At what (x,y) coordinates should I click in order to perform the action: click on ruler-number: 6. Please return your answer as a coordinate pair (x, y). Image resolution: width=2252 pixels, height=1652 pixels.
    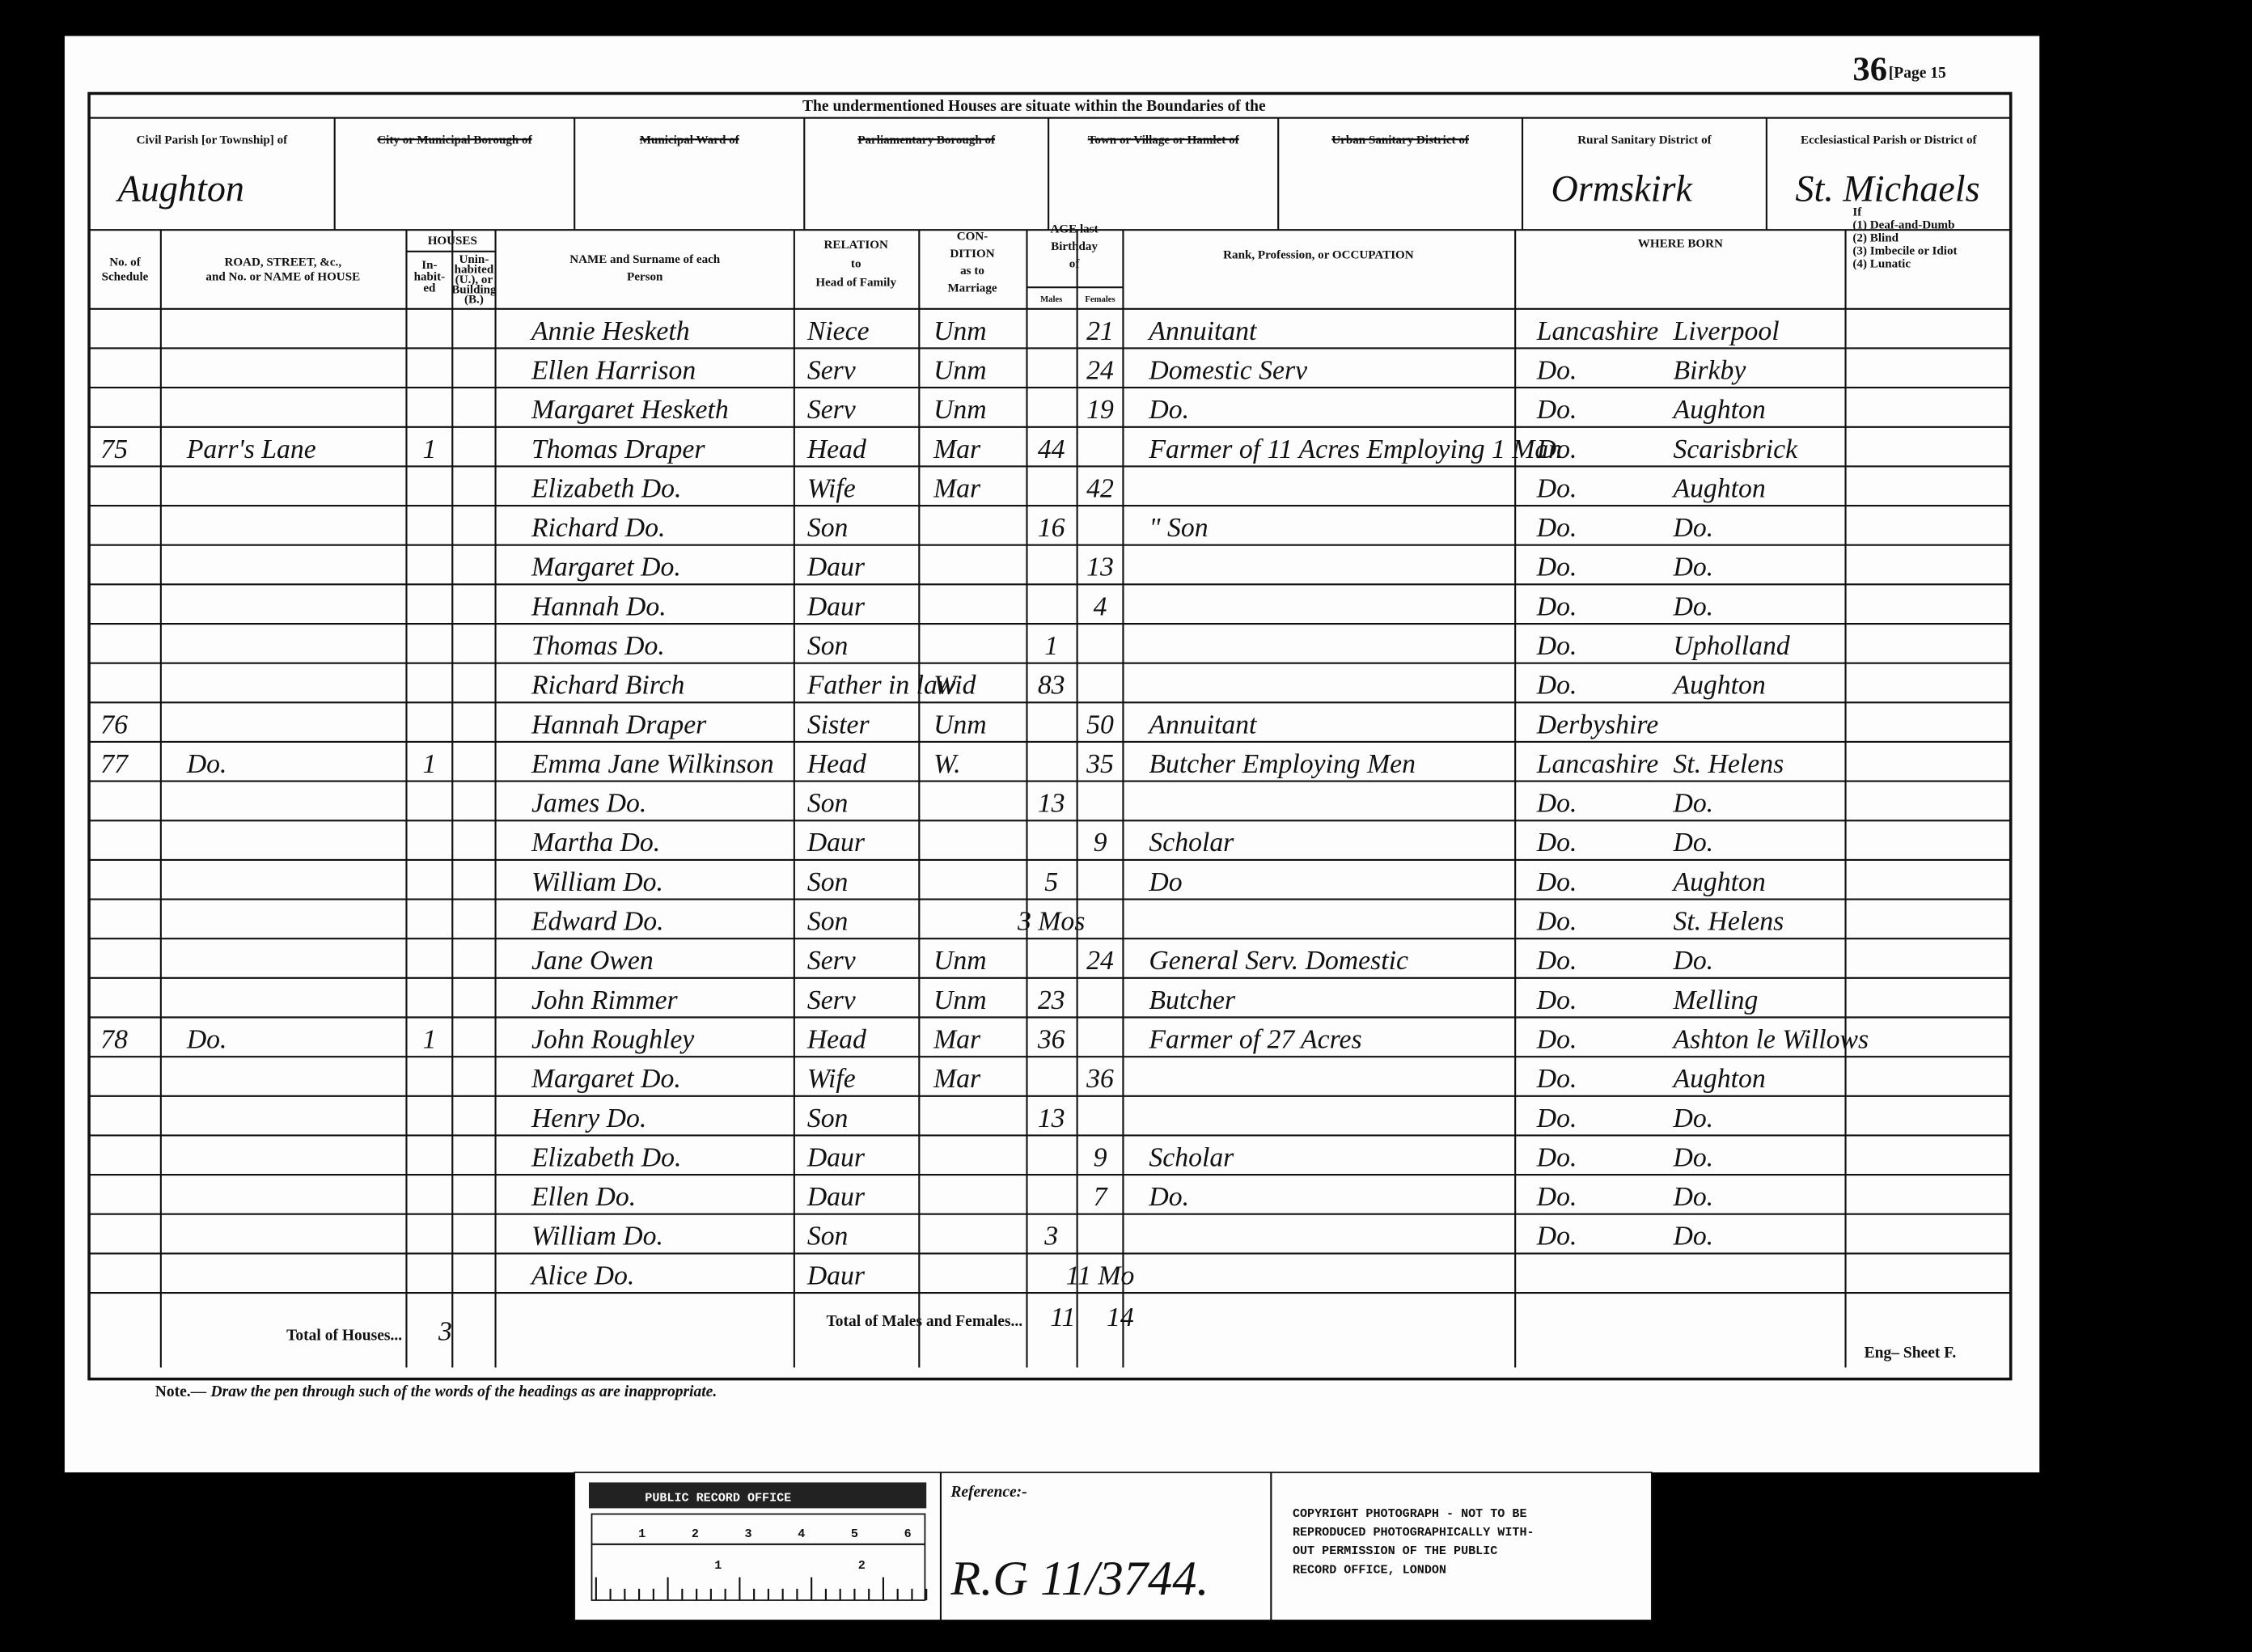
    Looking at the image, I should click on (908, 1534).